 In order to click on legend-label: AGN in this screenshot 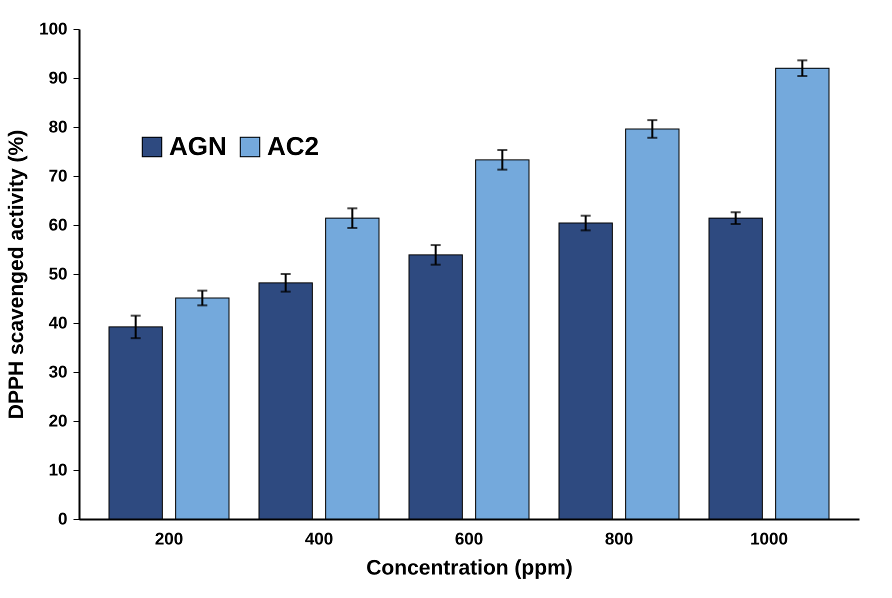, I will do `click(198, 146)`.